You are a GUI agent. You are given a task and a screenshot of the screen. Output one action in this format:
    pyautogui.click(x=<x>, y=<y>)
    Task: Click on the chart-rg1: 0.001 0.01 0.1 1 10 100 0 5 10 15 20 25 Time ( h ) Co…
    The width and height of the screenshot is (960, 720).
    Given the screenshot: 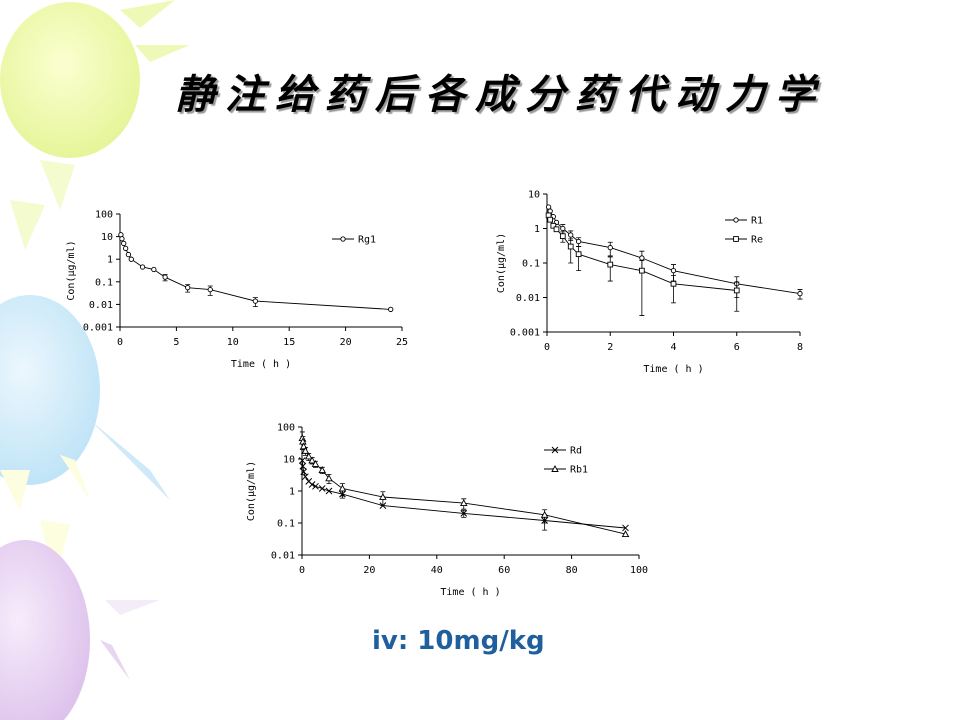 What is the action you would take?
    pyautogui.click(x=237, y=290)
    